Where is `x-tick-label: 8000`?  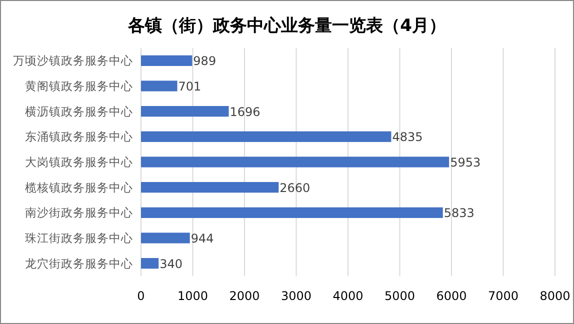
x-tick-label: 8000 is located at coordinates (555, 296).